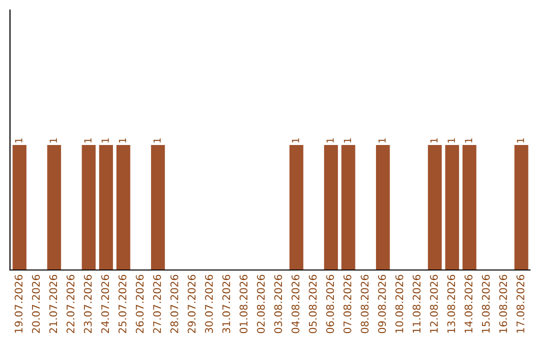 The height and width of the screenshot is (340, 540). Describe the element at coordinates (209, 304) in the screenshot. I see `x-tick-label: 30.07.2026` at that location.